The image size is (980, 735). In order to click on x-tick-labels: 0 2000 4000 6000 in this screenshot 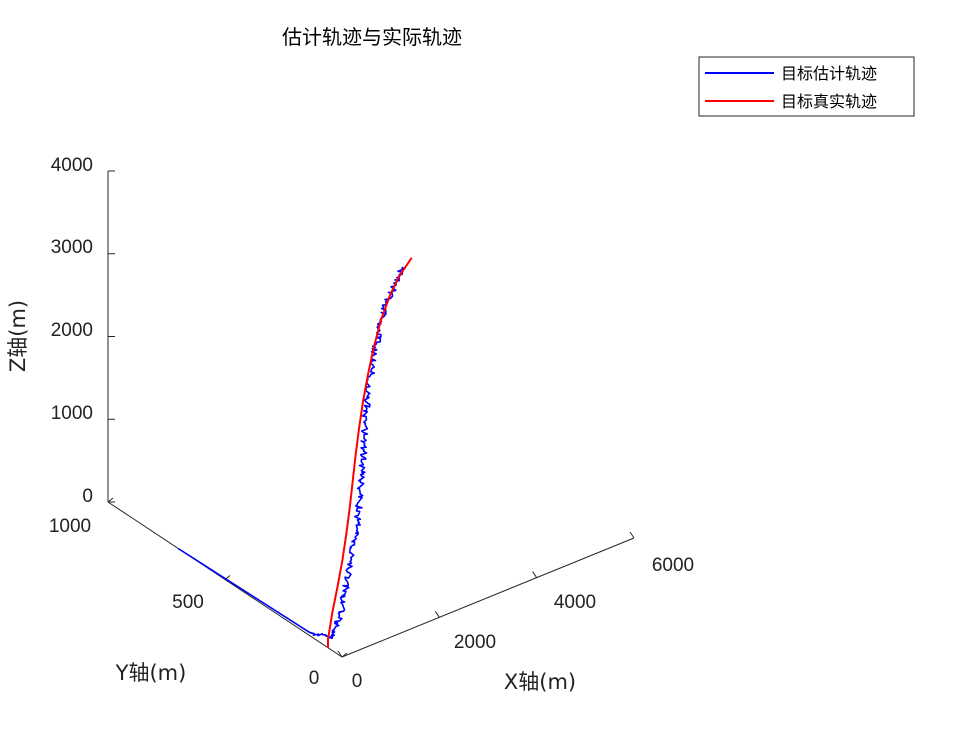, I will do `click(523, 623)`.